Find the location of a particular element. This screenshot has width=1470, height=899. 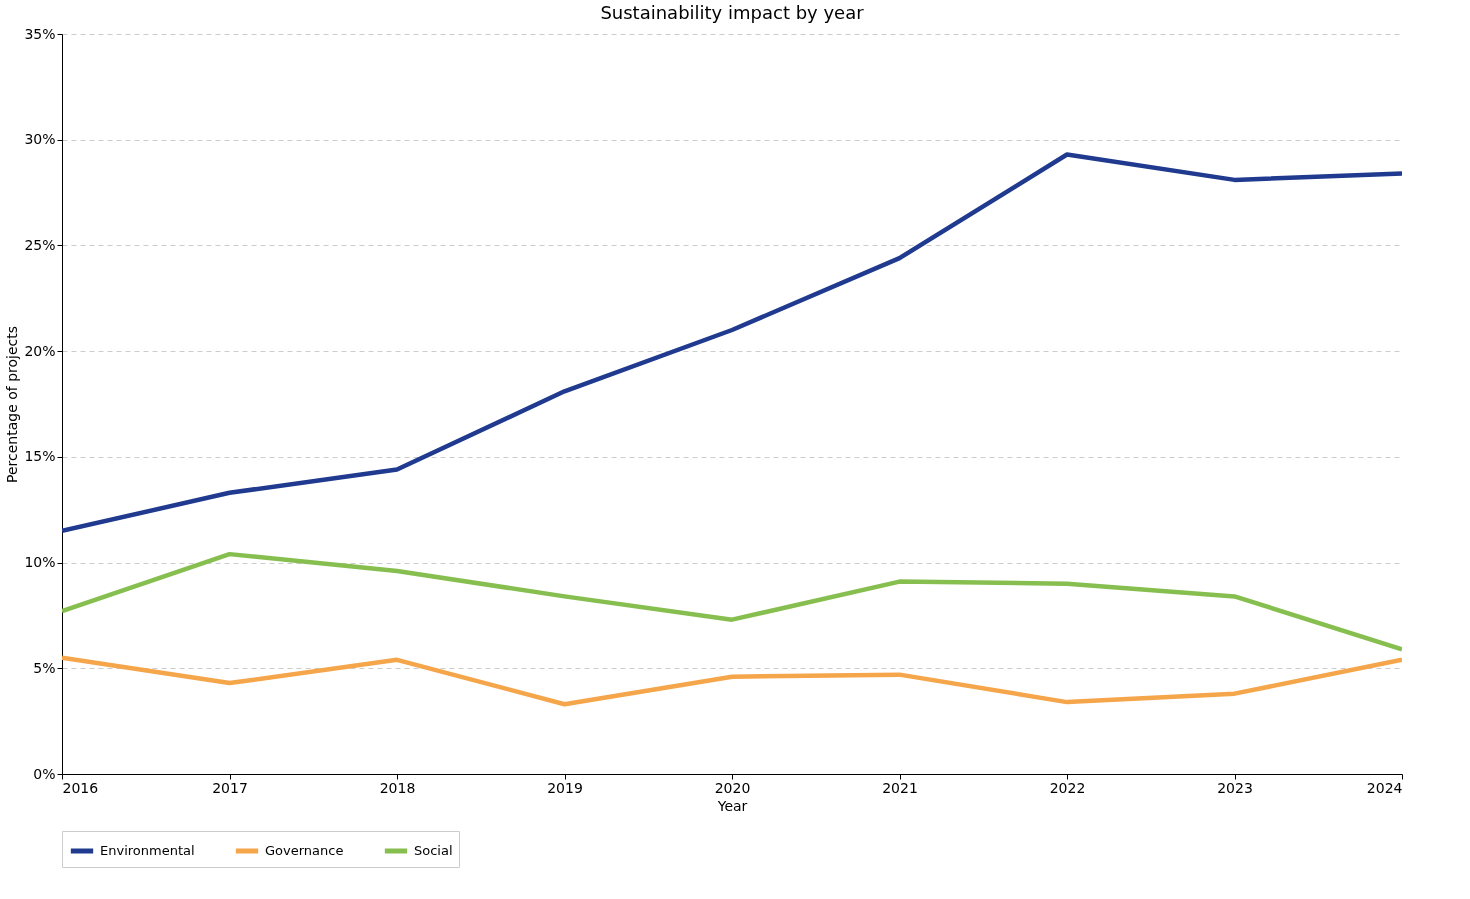

legend-label: Social is located at coordinates (433, 850).